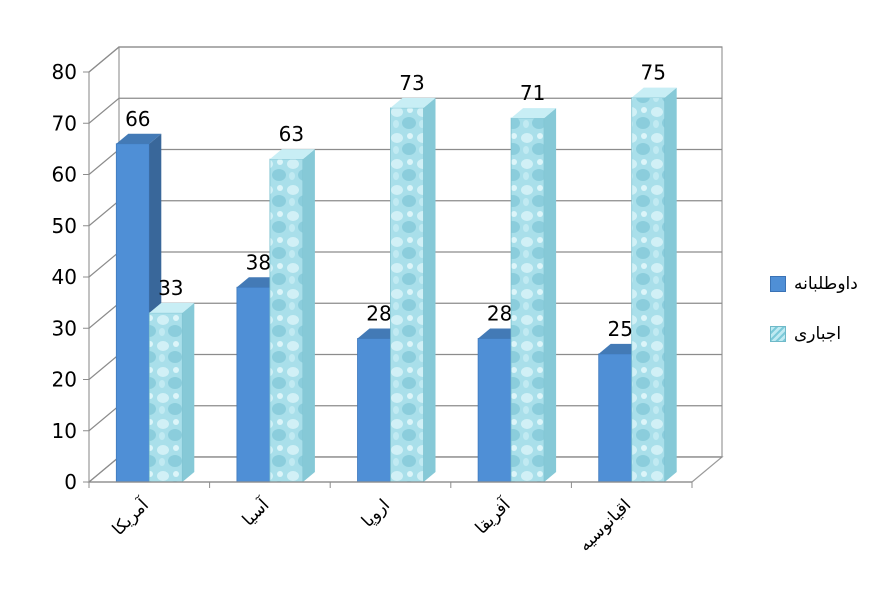  Describe the element at coordinates (778, 334) in the screenshot. I see `legend-swatch-mandatory` at that location.